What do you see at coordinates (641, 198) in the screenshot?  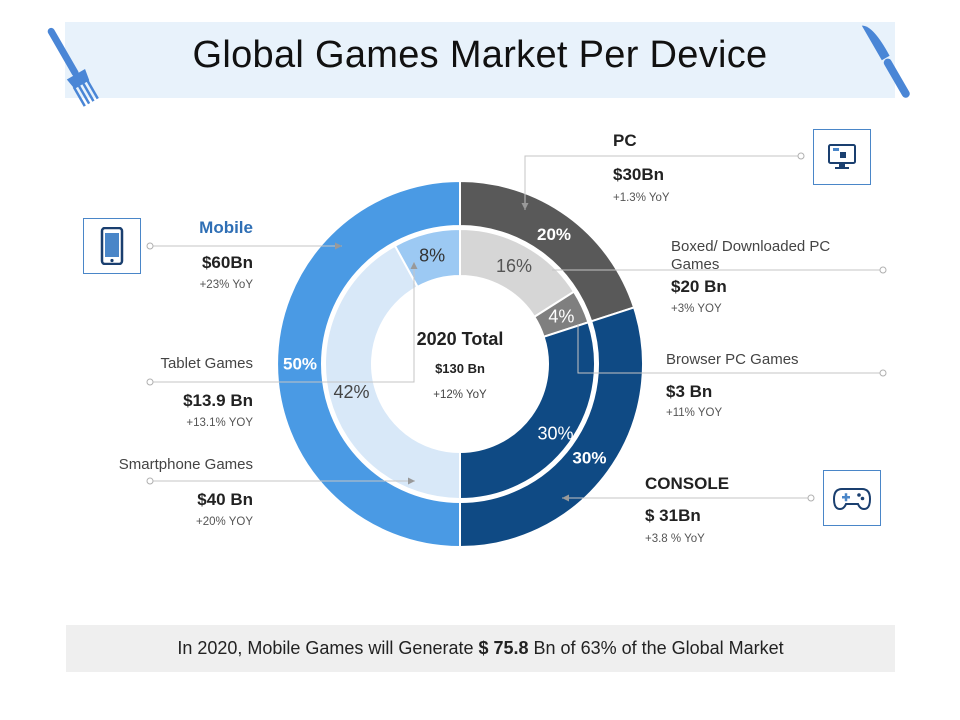 I see `pc-yoy: +1.3% YoY` at bounding box center [641, 198].